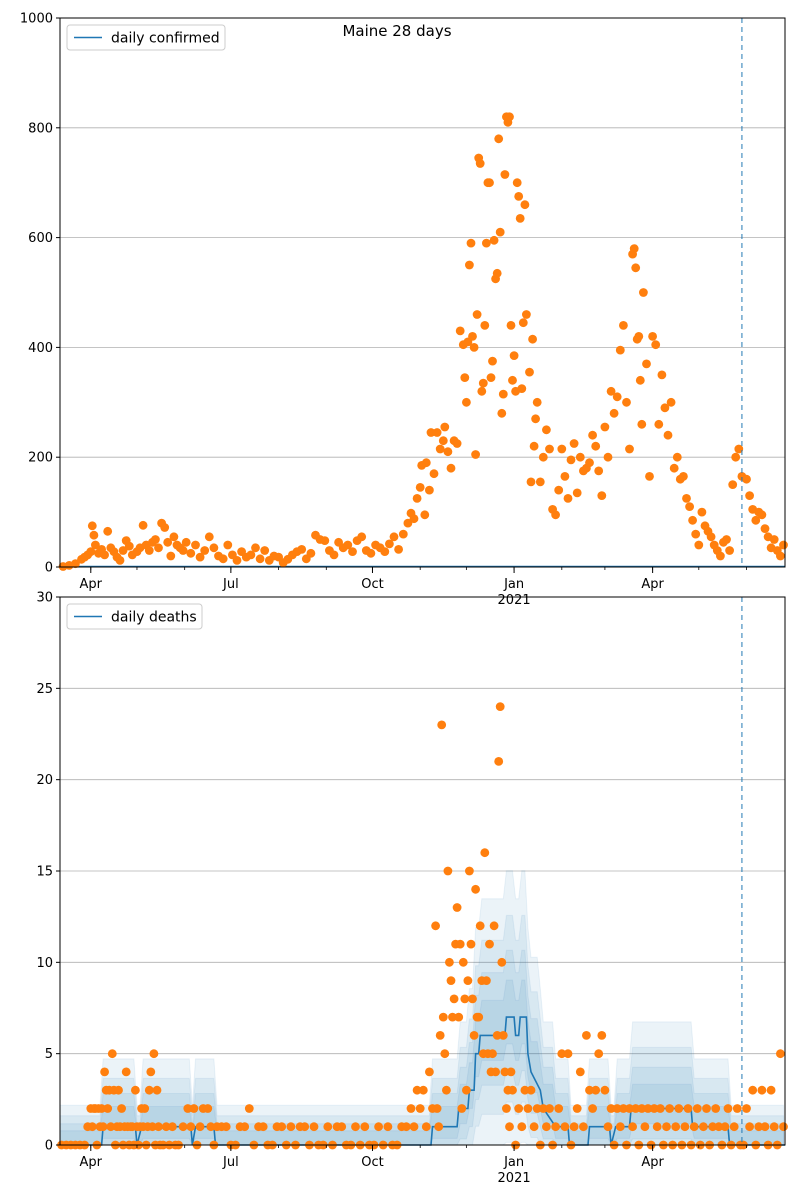 The height and width of the screenshot is (1200, 800). I want to click on x-tick-label: Oct, so click(372, 1162).